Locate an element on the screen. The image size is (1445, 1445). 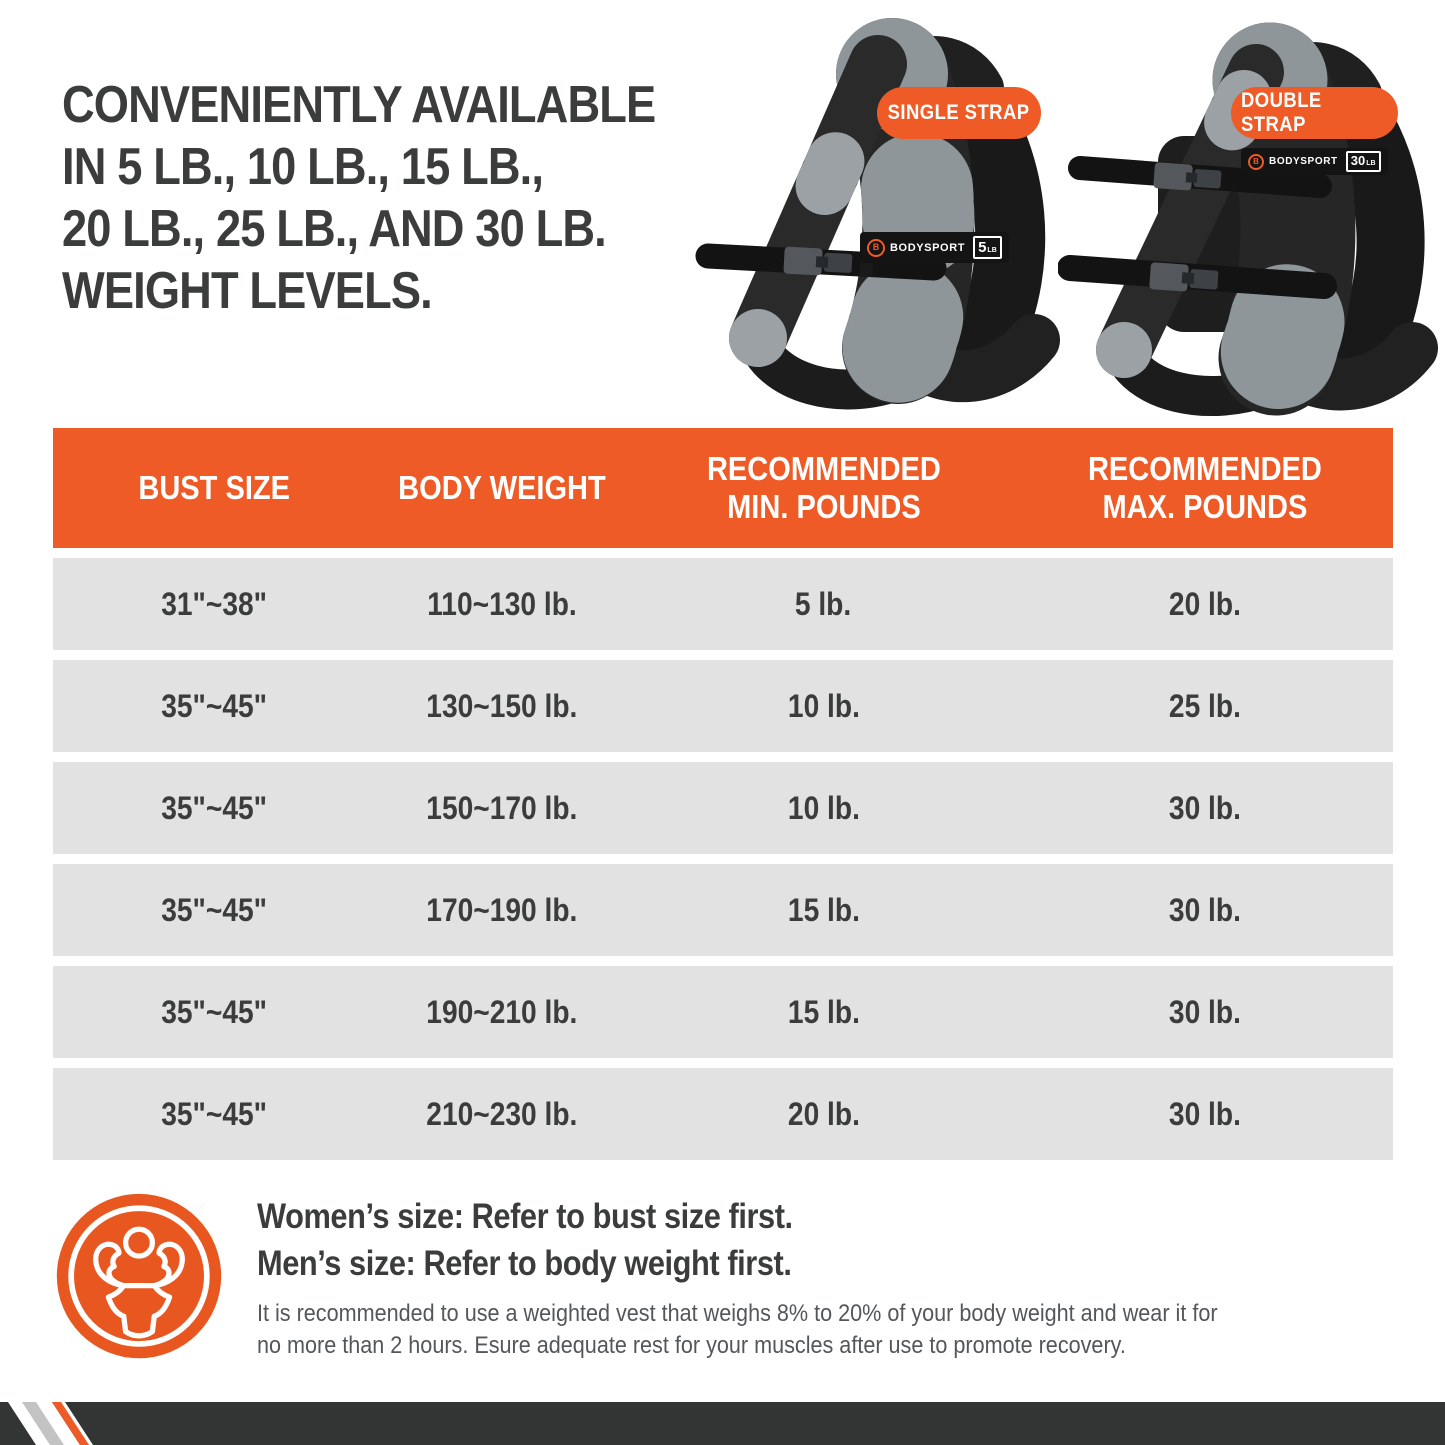
bodysport-label-double: B BODYSPORT 30 LB is located at coordinates (1314, 161).